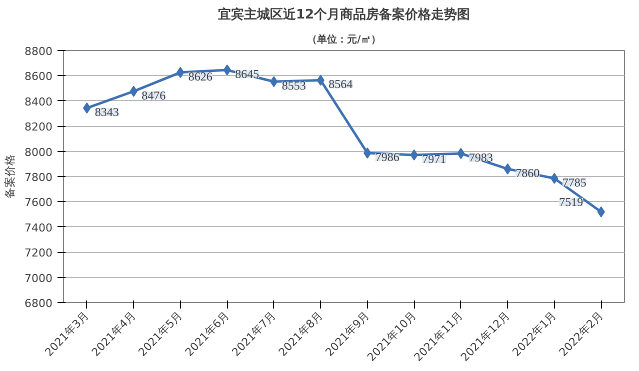  Describe the element at coordinates (294, 85) in the screenshot. I see `data-label: 8553` at that location.